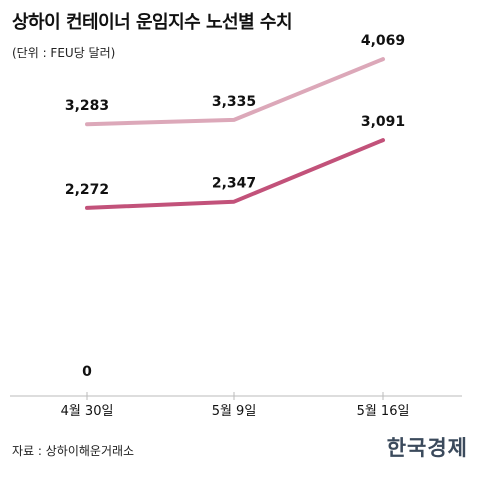 The image size is (480, 484). I want to click on data-label: 3,091, so click(383, 122).